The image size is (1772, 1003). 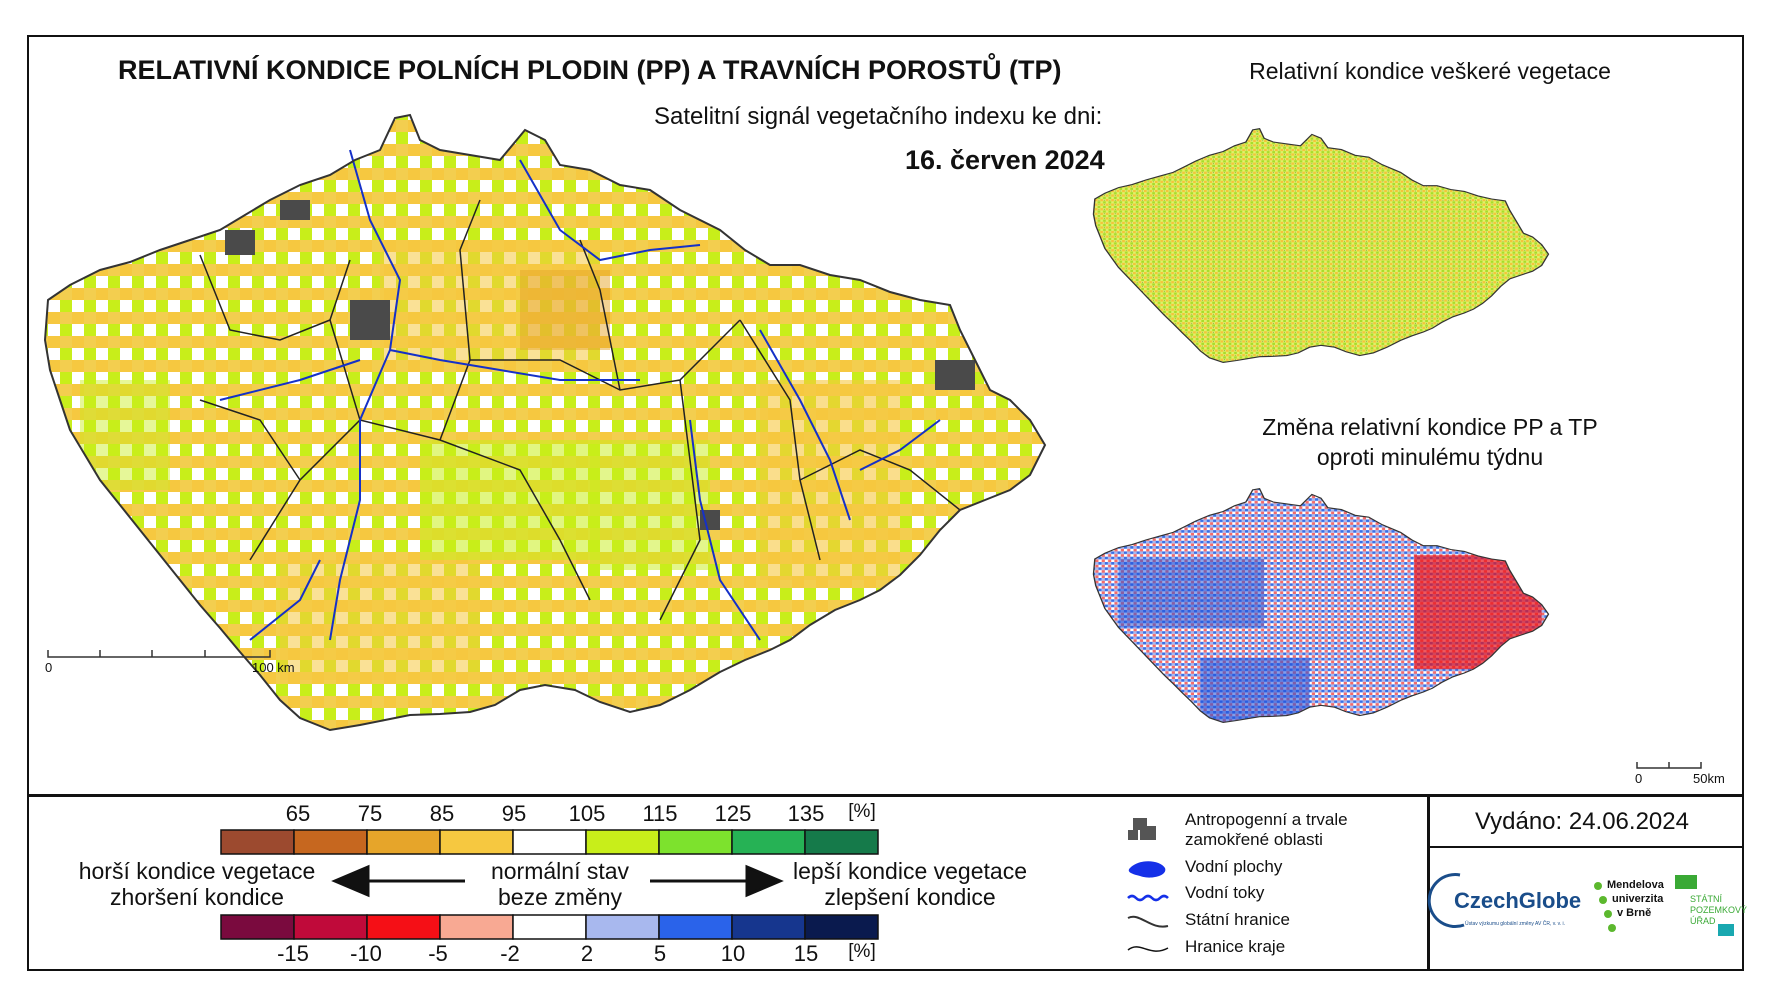 I want to click on legend-worse-1: horší kondice vegetace, so click(x=197, y=871).